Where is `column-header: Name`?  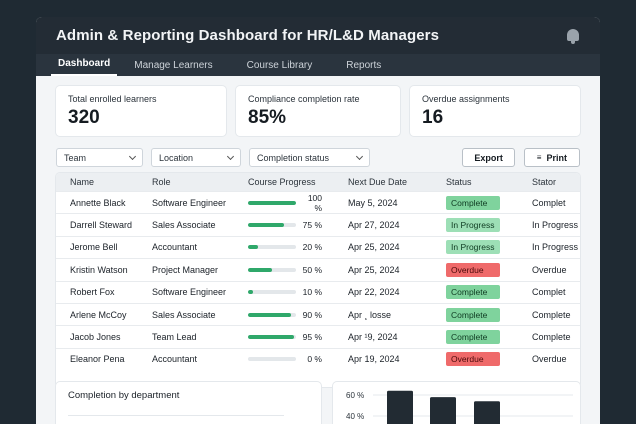
column-header: Name is located at coordinates (82, 182).